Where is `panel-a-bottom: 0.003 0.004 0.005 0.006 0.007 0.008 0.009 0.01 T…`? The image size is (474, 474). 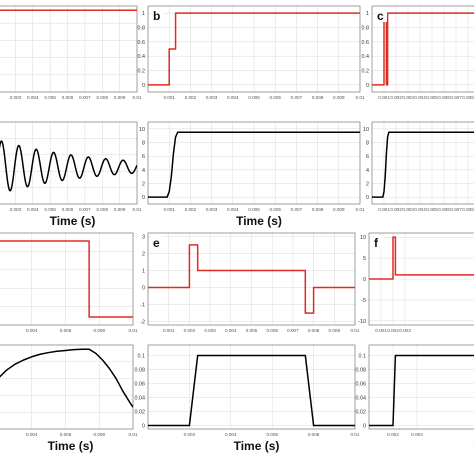 panel-a-bottom: 0.003 0.004 0.005 0.006 0.007 0.008 0.009 0.01 T… is located at coordinates (71, 174).